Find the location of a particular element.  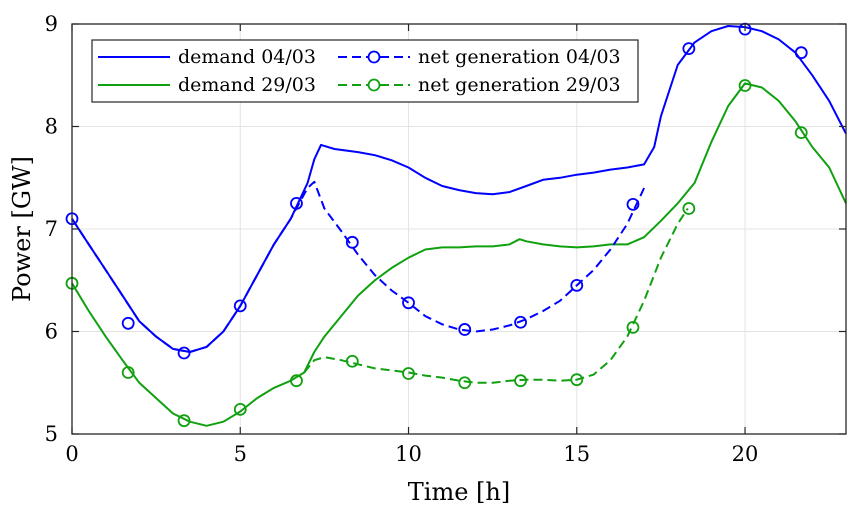

legend-box is located at coordinates (365, 71).